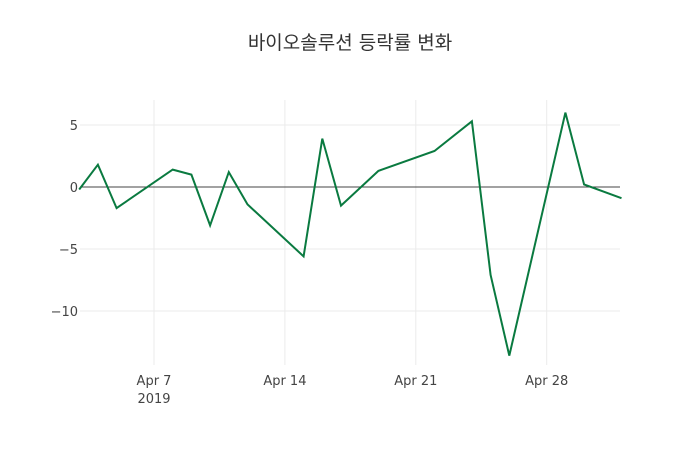  What do you see at coordinates (546, 381) in the screenshot?
I see `x-tick-label: Apr 28` at bounding box center [546, 381].